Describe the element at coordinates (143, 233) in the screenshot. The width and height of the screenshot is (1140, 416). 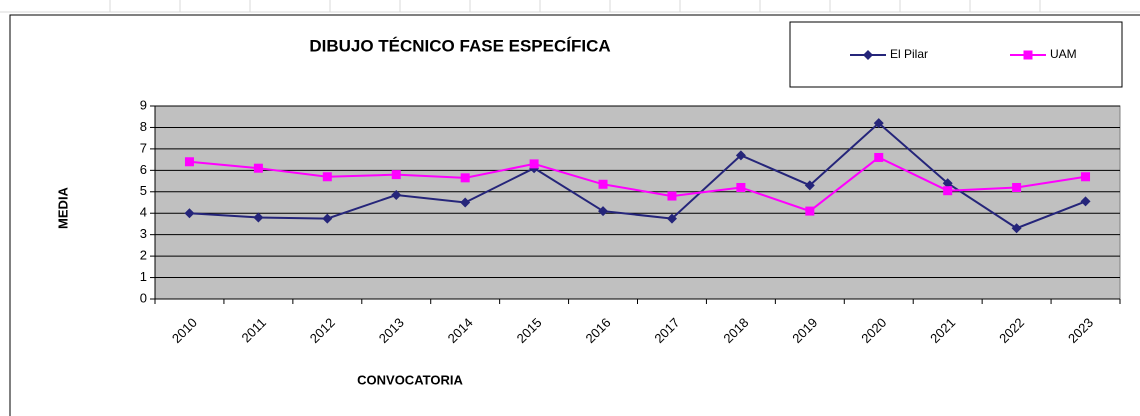
I see `y-tick-label: 3` at that location.